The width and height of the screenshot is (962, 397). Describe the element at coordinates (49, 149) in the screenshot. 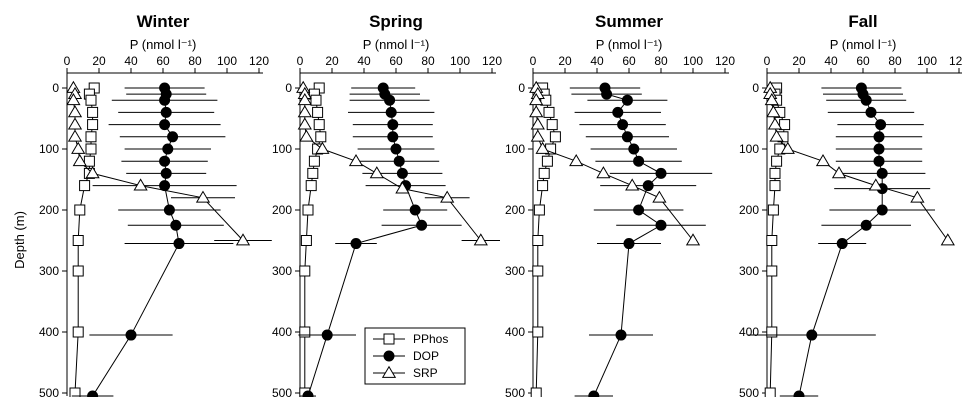

I see `y-tick-label: 100` at that location.